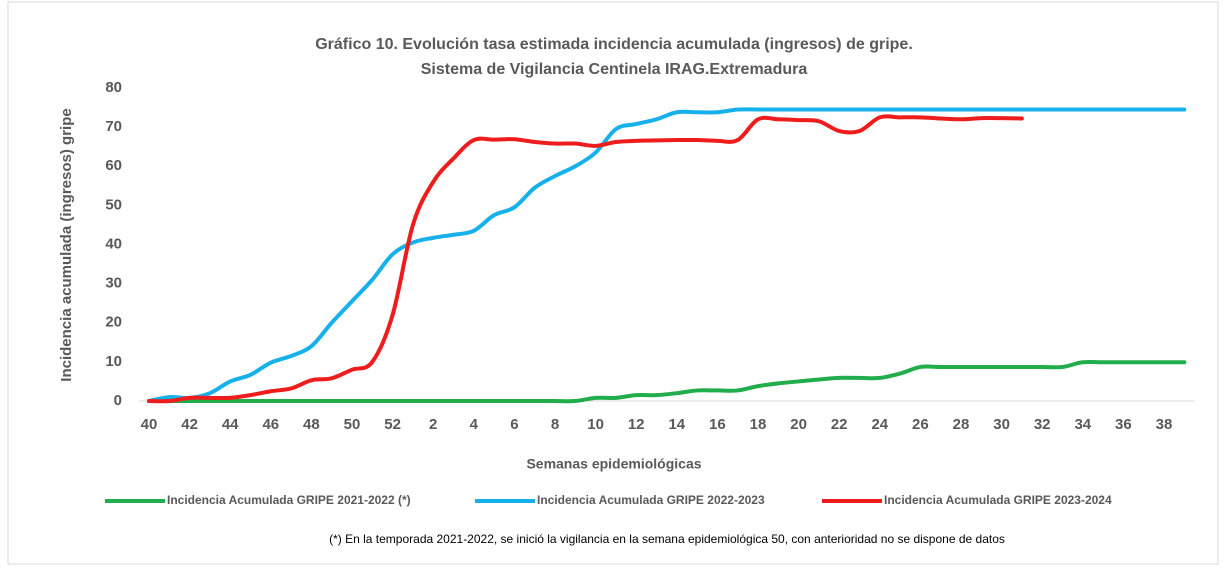 The width and height of the screenshot is (1226, 571). Describe the element at coordinates (920, 424) in the screenshot. I see `x-tick-label: 26` at that location.